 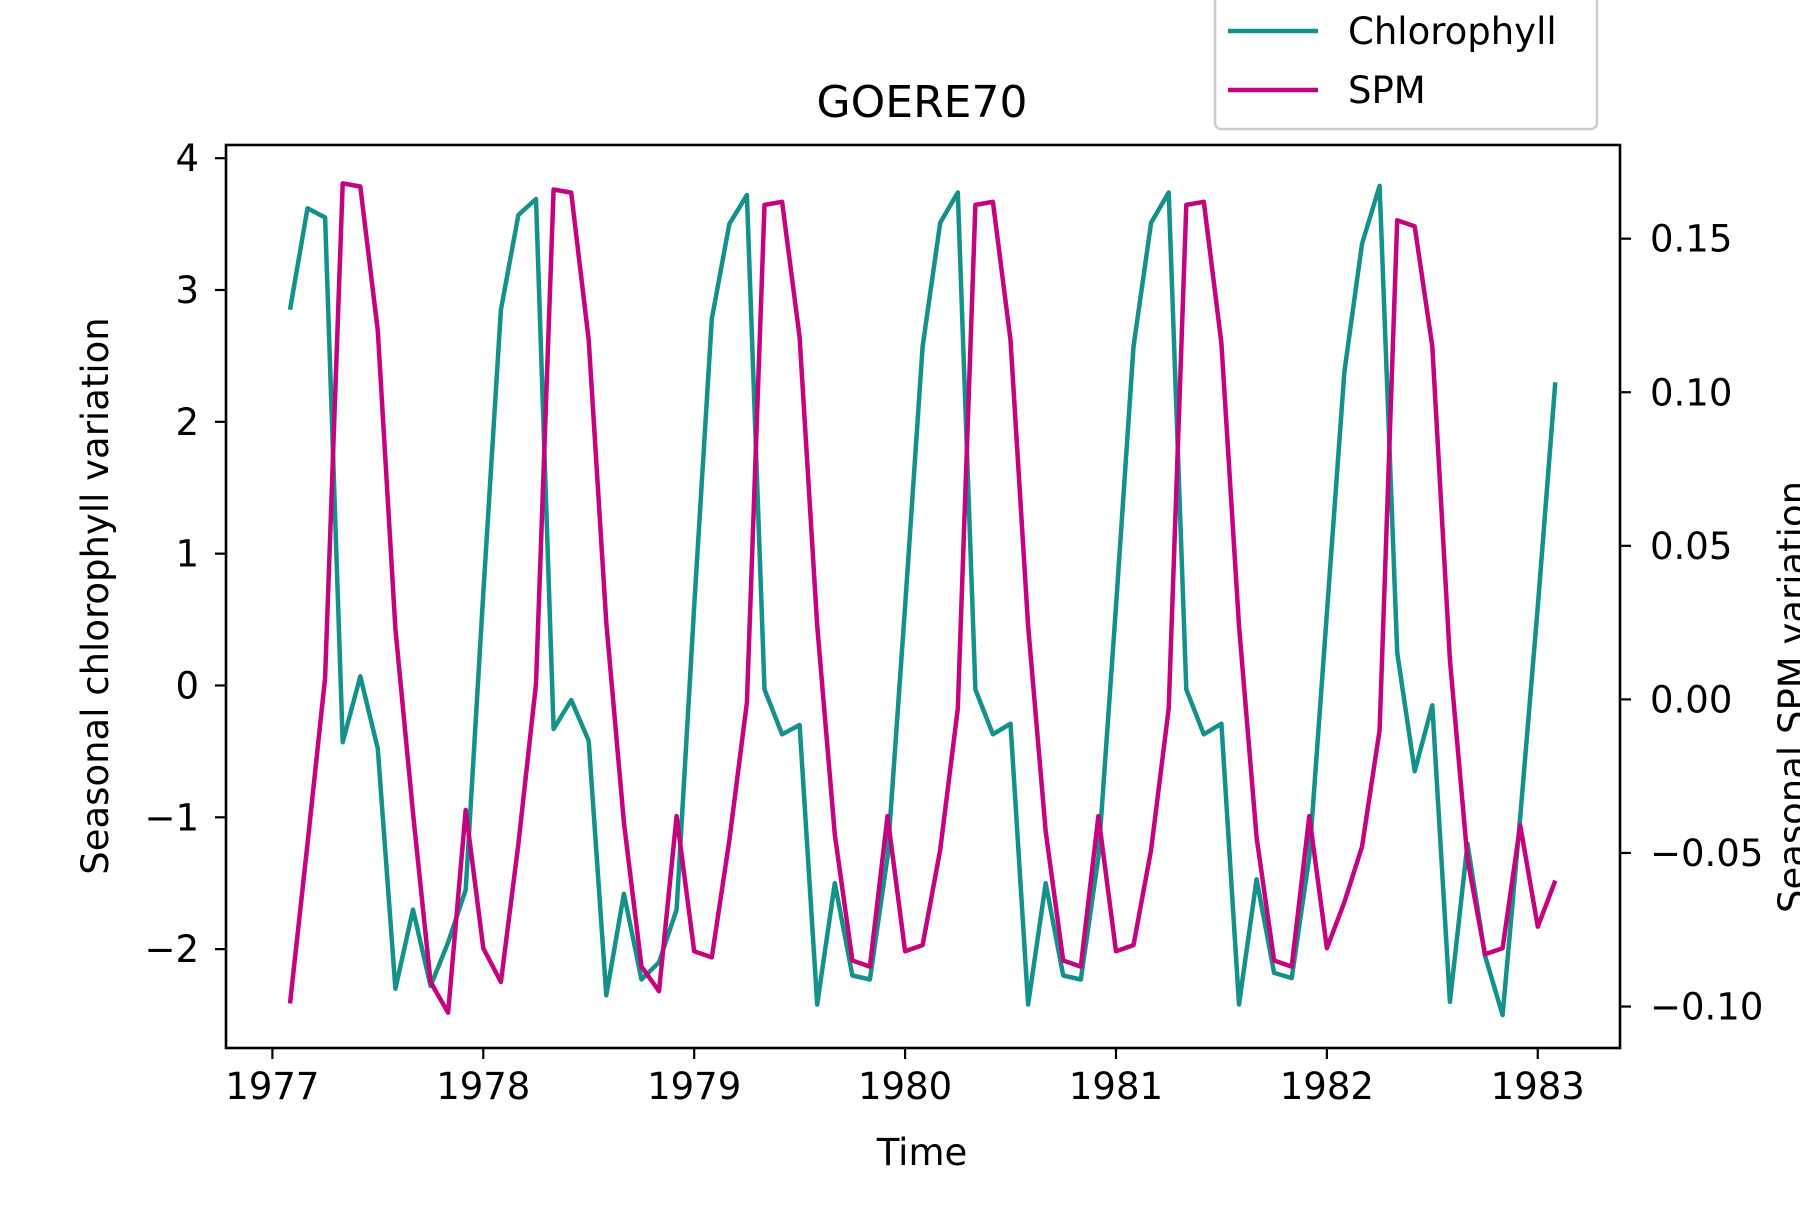 I want to click on x-tick-label: 1977, so click(x=272, y=1086).